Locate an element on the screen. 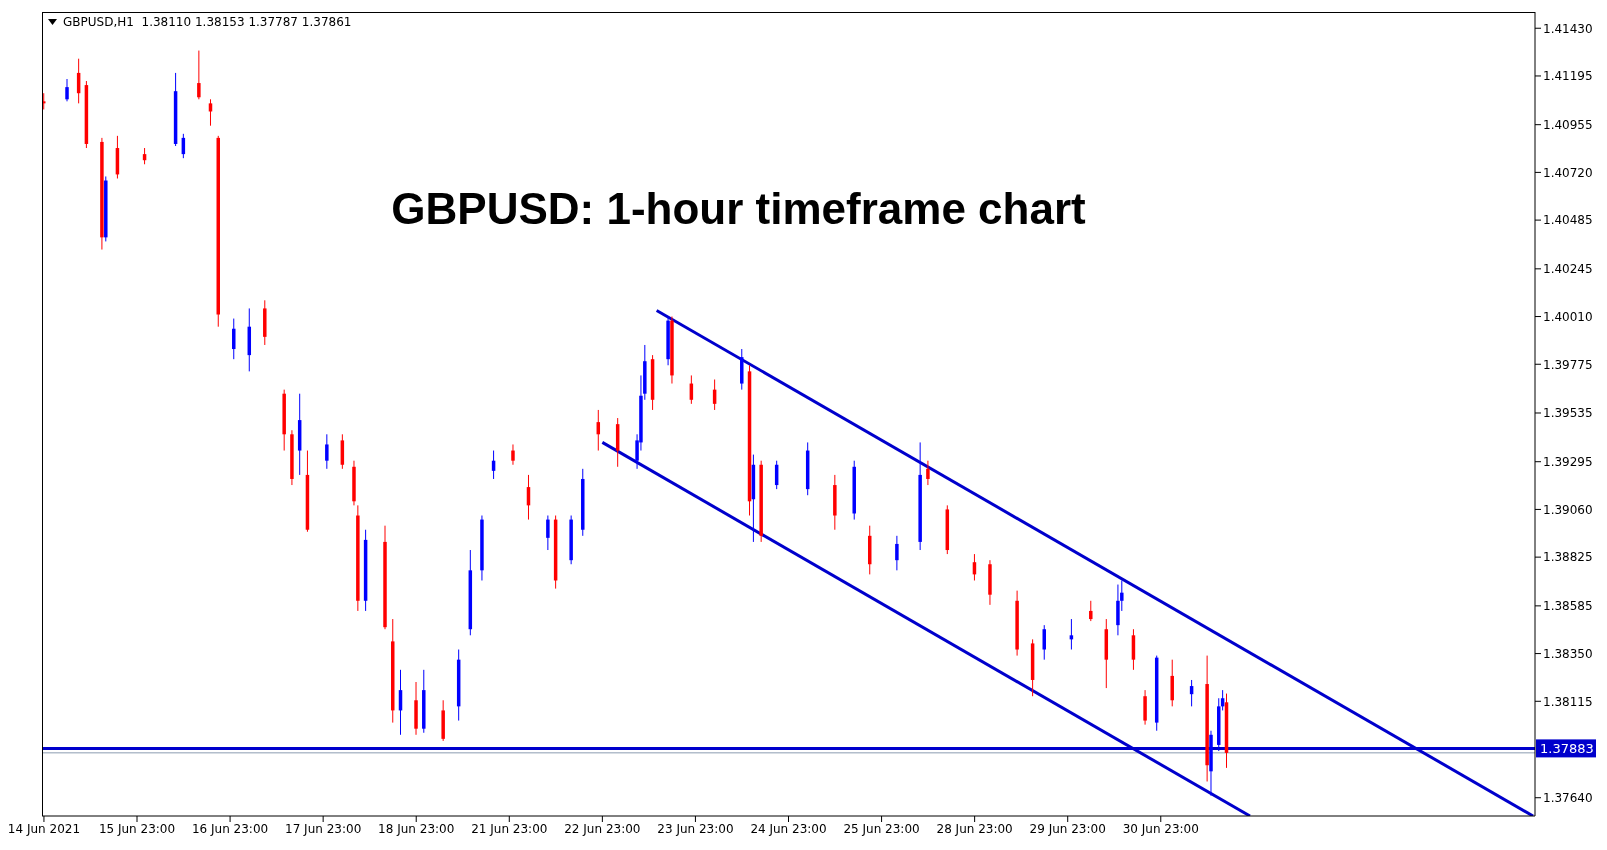  y-tick-label: 1.38825 is located at coordinates (1568, 557).